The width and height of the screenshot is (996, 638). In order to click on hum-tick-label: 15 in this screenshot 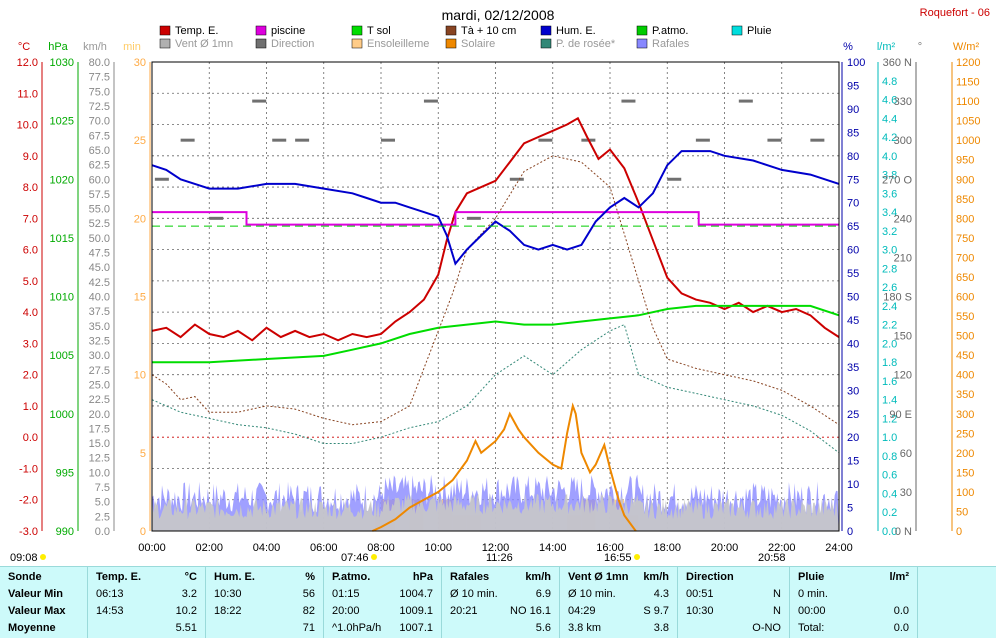, I will do `click(853, 462)`.